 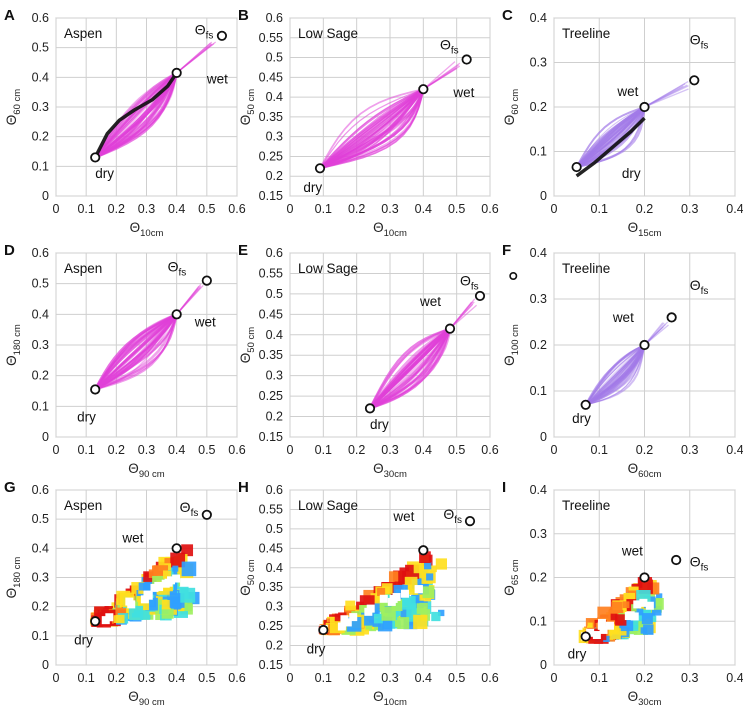 I want to click on wet-label: wet, so click(x=463, y=92).